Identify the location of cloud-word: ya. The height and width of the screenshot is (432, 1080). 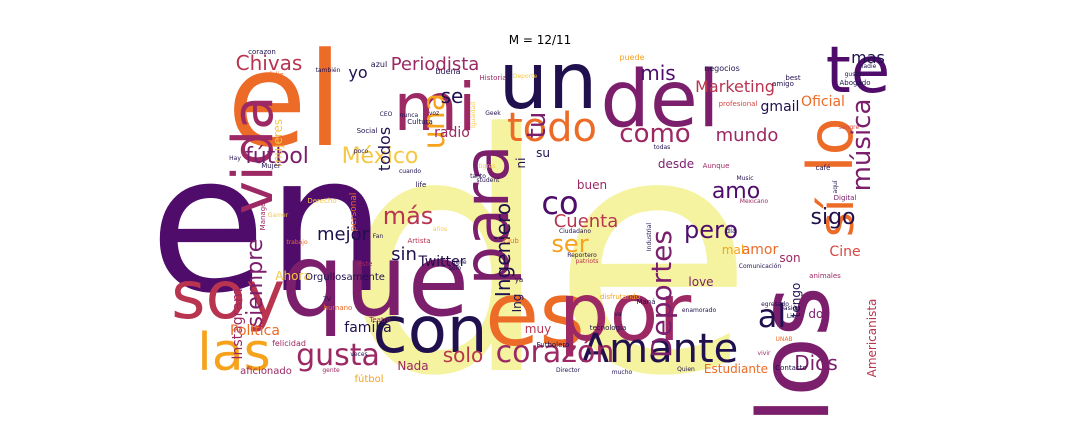
(519, 280).